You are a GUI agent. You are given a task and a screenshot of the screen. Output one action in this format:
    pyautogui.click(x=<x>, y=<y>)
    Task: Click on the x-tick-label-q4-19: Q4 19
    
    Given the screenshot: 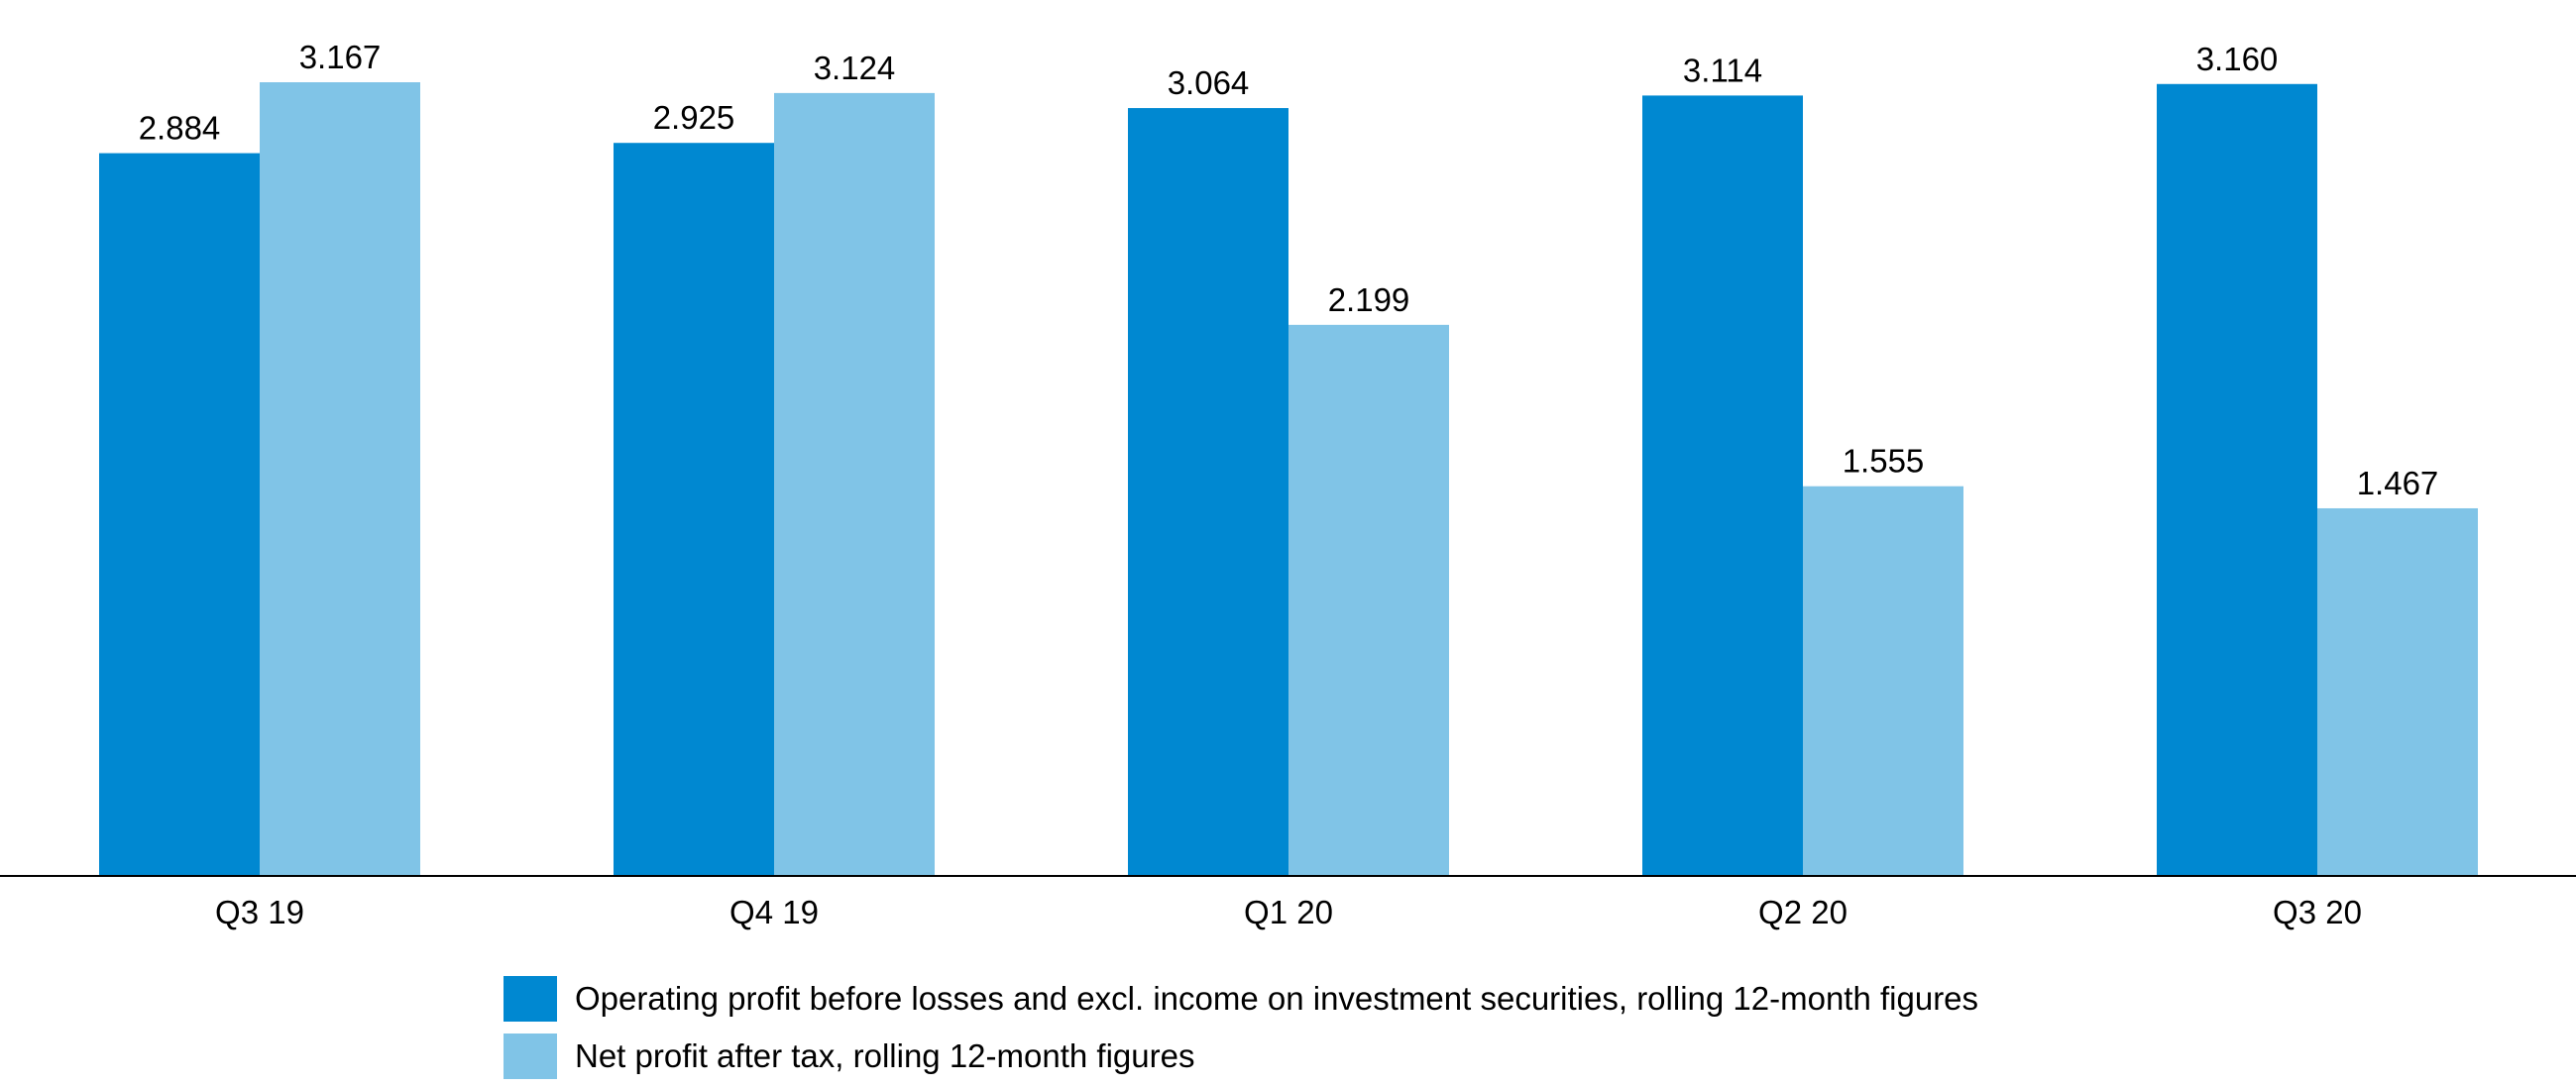 What is the action you would take?
    pyautogui.click(x=774, y=912)
    